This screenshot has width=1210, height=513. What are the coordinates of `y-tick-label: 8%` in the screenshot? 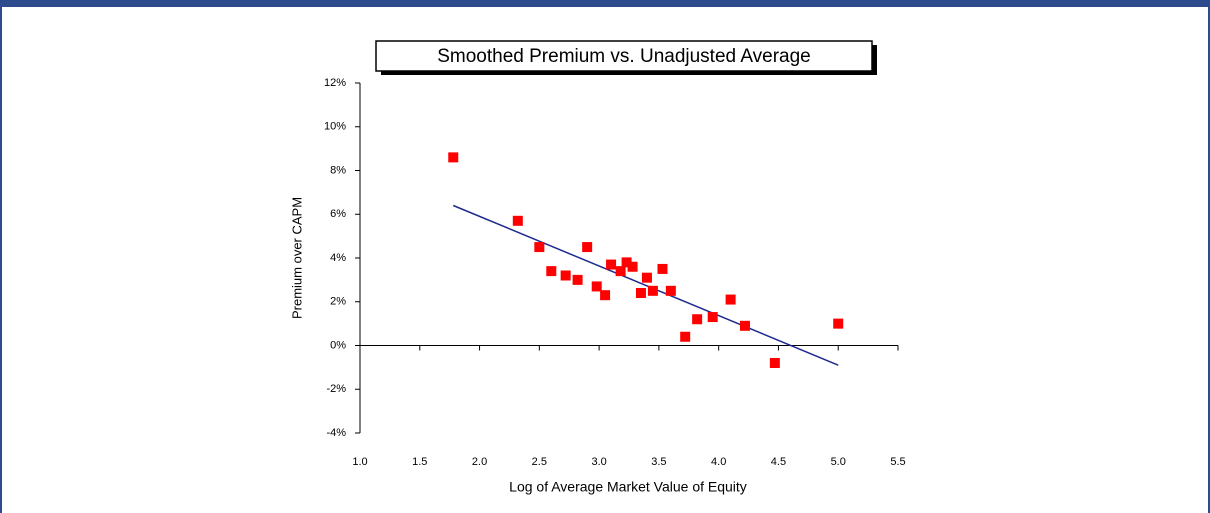 It's located at (338, 170).